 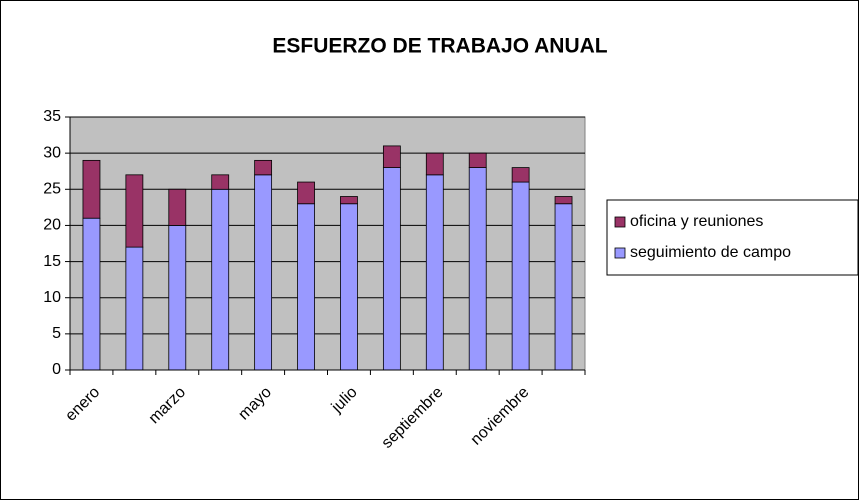 What do you see at coordinates (732, 237) in the screenshot?
I see `legend-box` at bounding box center [732, 237].